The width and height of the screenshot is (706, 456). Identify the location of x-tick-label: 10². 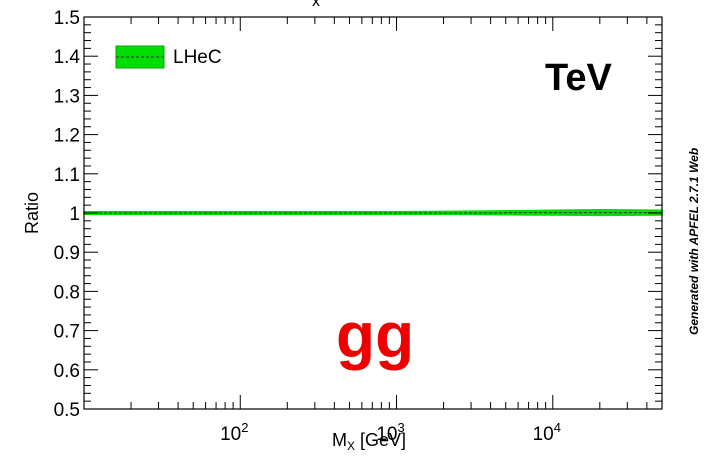
(234, 432).